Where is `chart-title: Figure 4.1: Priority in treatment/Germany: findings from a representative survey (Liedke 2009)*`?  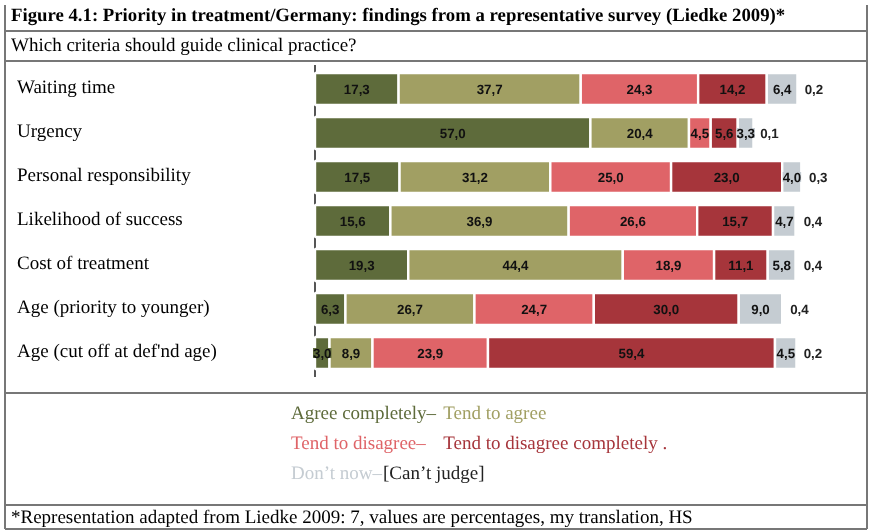 chart-title: Figure 4.1: Priority in treatment/Germany: findings from a representative survey (Liedke 2009)* is located at coordinates (398, 17).